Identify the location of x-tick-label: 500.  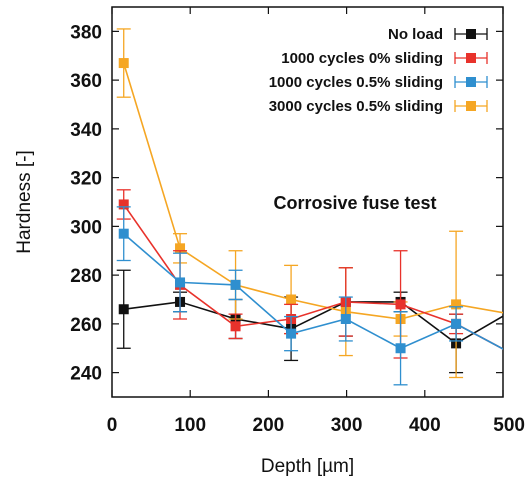
(509, 425).